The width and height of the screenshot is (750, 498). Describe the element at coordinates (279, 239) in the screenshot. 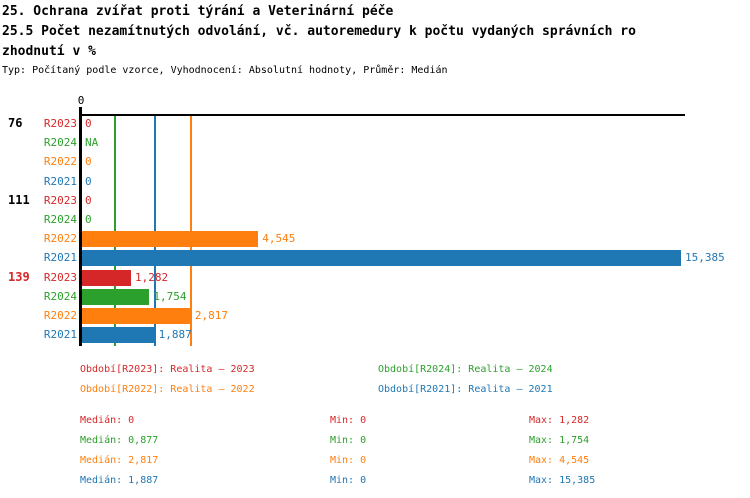

I see `value-label: 4,545` at that location.